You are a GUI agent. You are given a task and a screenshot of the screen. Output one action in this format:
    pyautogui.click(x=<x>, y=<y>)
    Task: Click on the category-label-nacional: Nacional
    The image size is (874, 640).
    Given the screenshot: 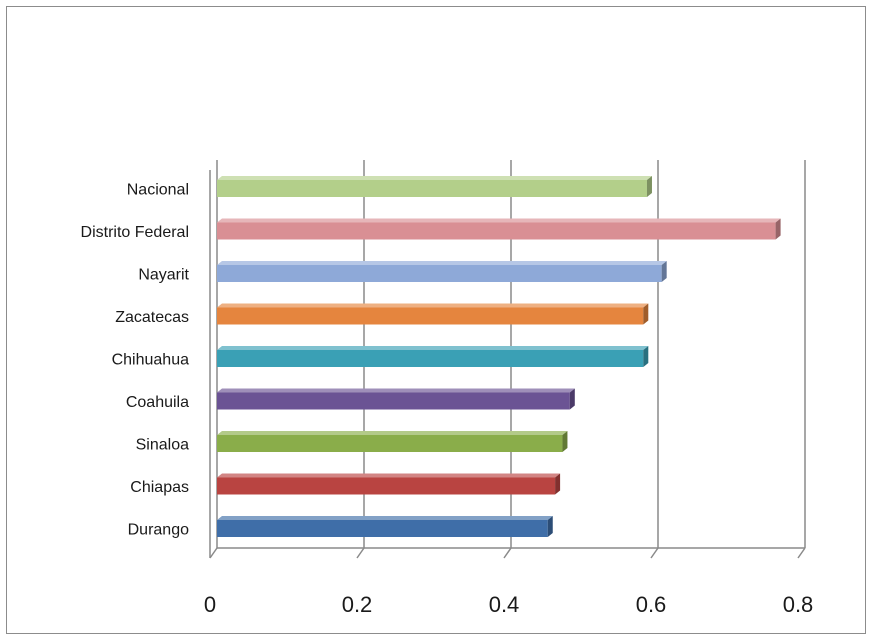 What is the action you would take?
    pyautogui.click(x=158, y=190)
    